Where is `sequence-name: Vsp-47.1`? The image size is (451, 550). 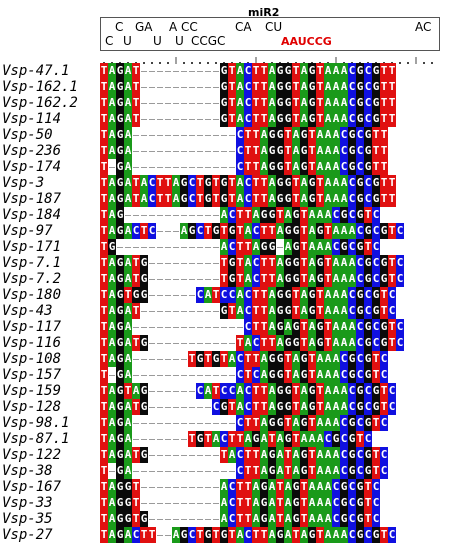
sequence-name: Vsp-47.1 is located at coordinates (36, 71).